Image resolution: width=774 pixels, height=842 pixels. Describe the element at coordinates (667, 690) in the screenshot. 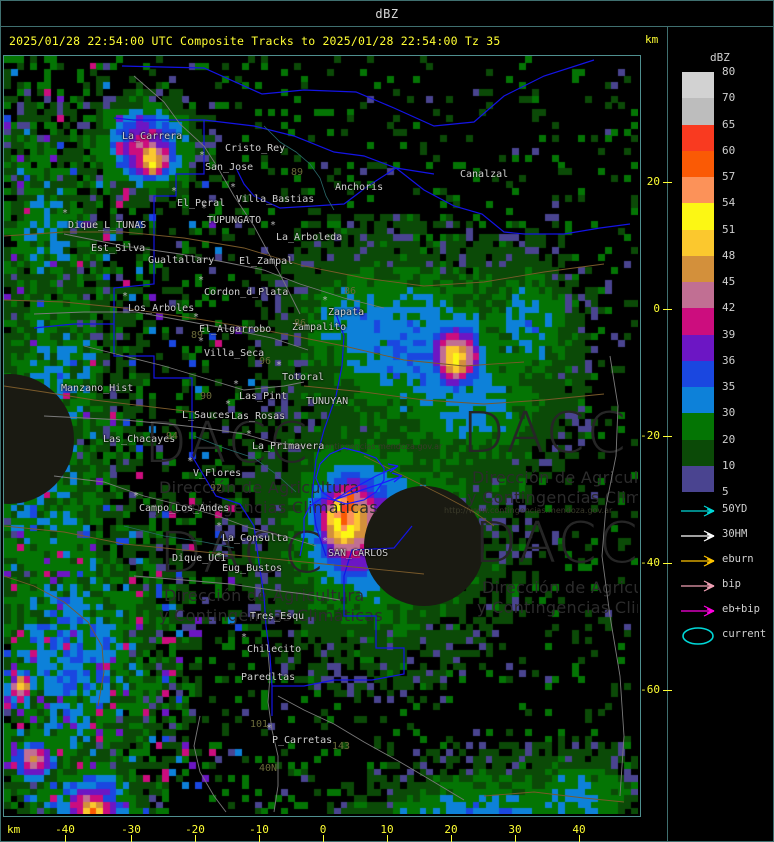

I see `y-tick-mark--60` at that location.